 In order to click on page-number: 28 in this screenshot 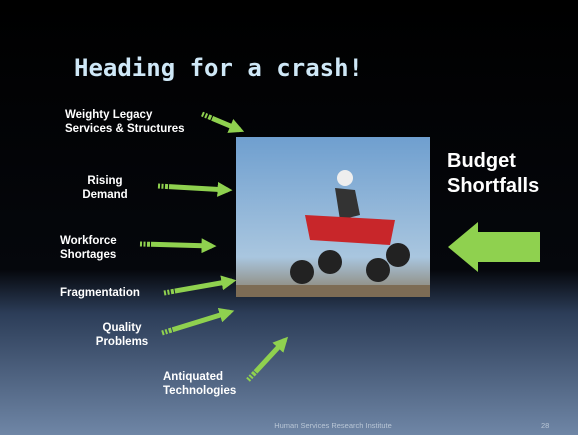, I will do `click(545, 425)`.